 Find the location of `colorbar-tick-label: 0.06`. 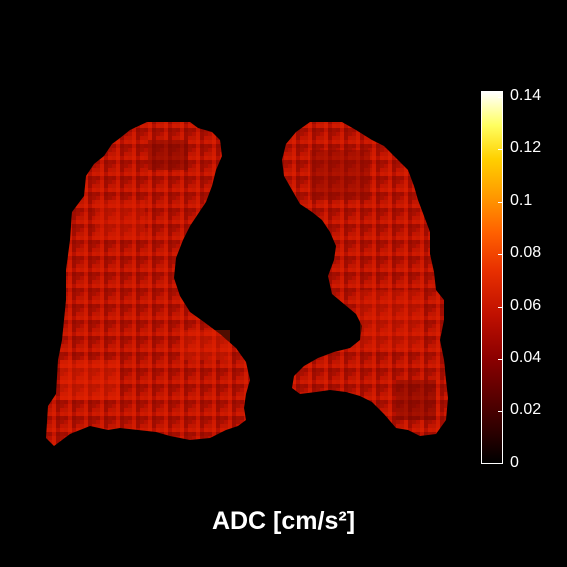

colorbar-tick-label: 0.06 is located at coordinates (526, 305).